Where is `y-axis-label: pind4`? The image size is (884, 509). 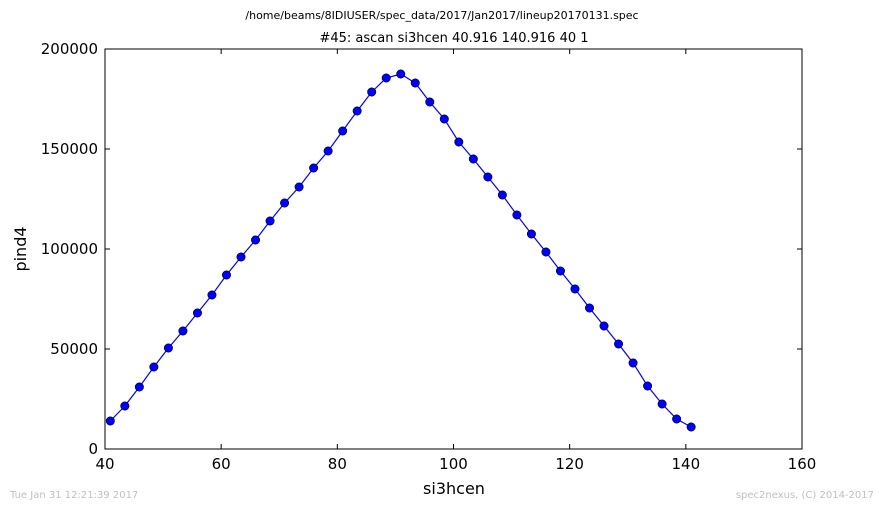
y-axis-label: pind4 is located at coordinates (20, 248).